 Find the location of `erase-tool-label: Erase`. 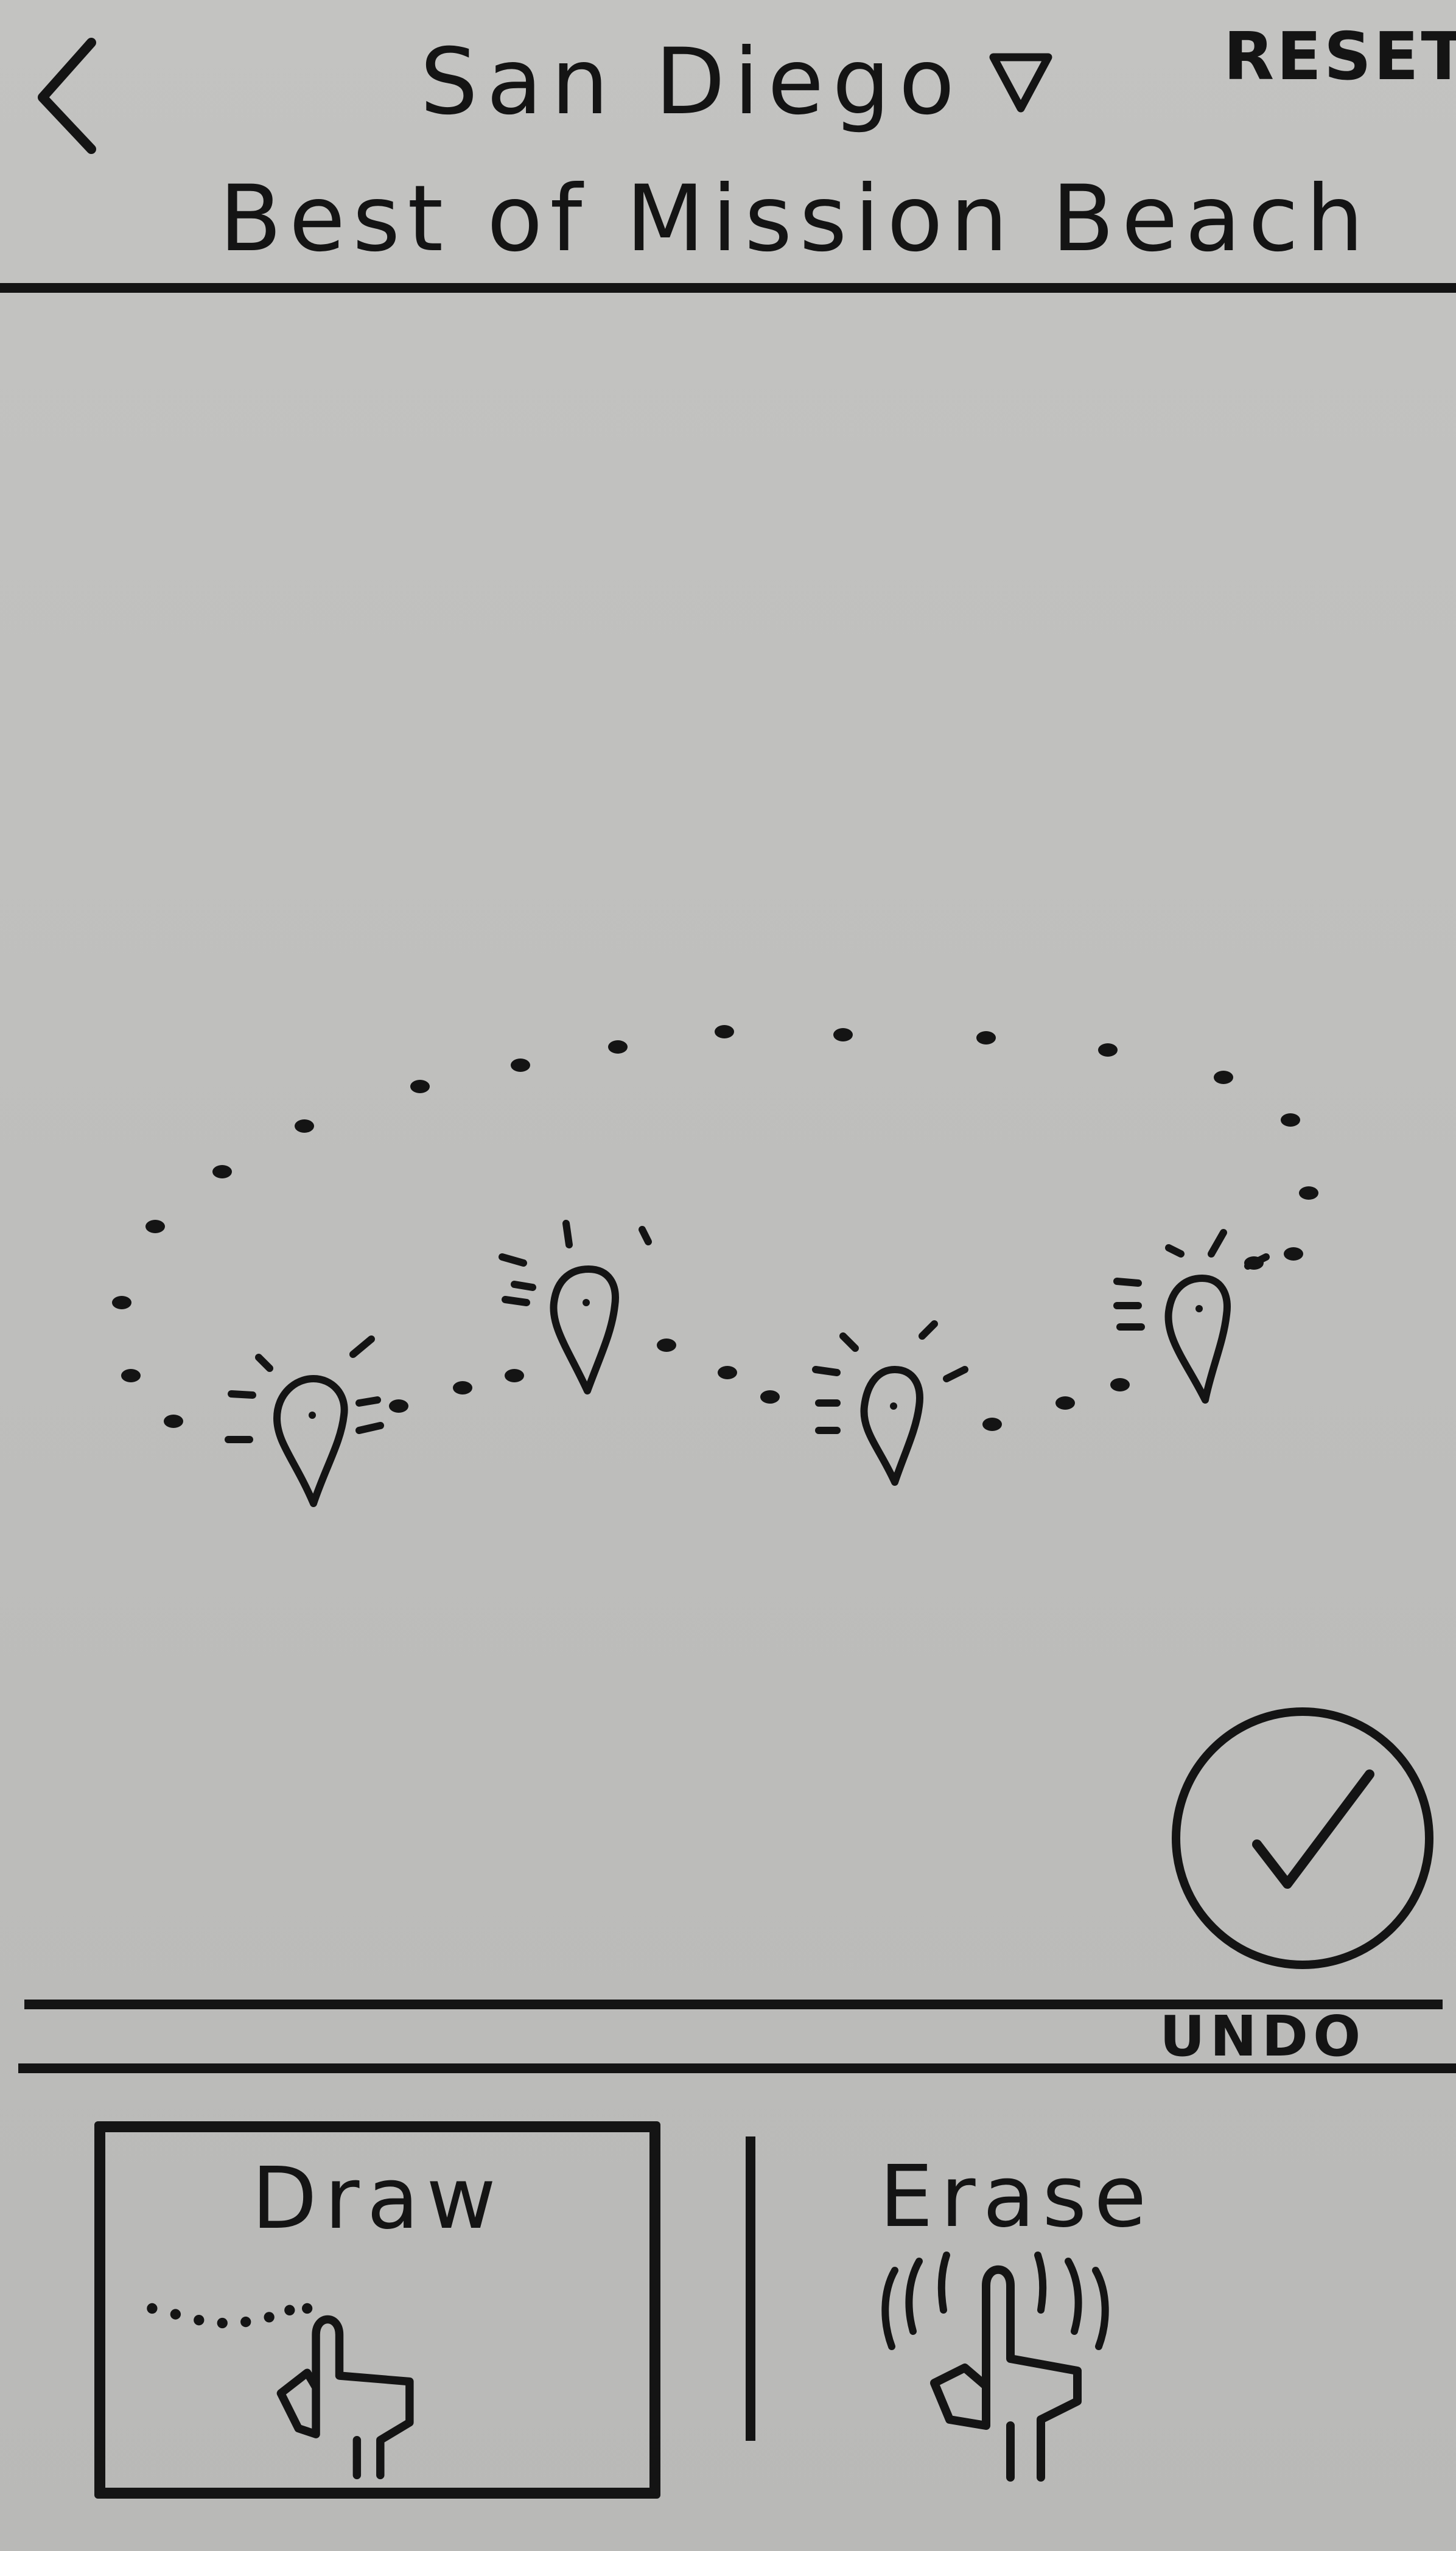

erase-tool-label: Erase is located at coordinates (1016, 2197).